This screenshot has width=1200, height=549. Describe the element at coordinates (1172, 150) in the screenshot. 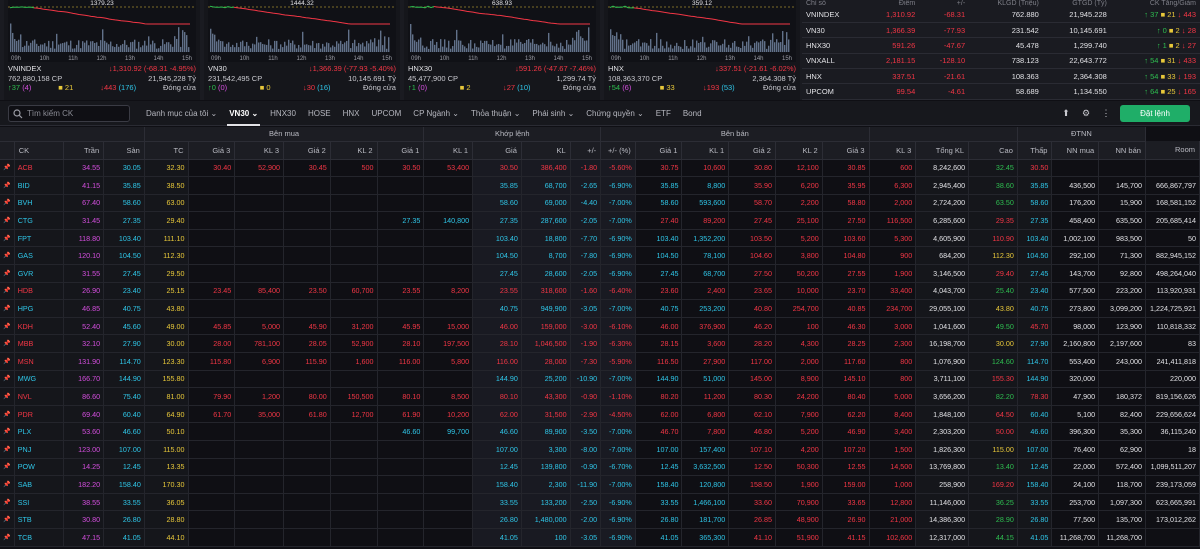

I see `column-header: Room` at that location.